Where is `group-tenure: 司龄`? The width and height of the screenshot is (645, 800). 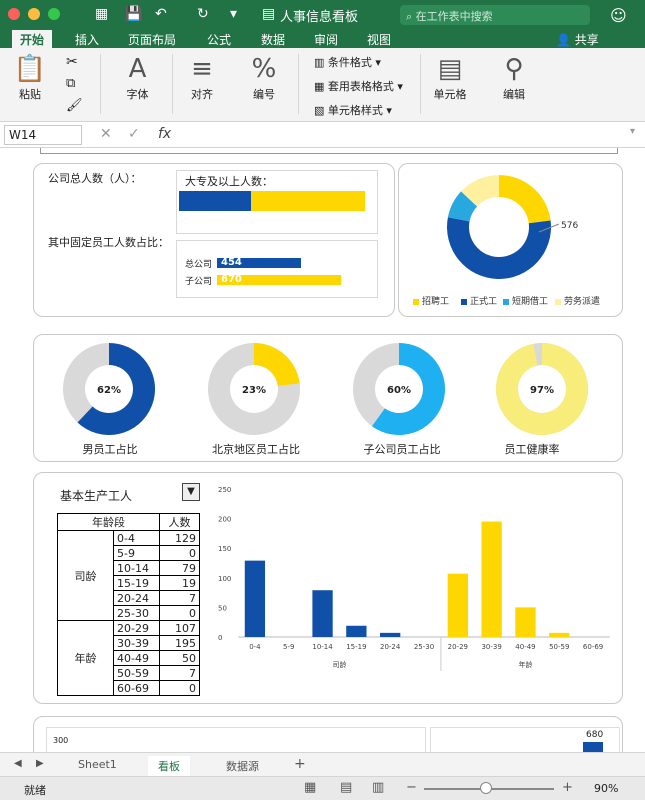 group-tenure: 司龄 is located at coordinates (85, 575).